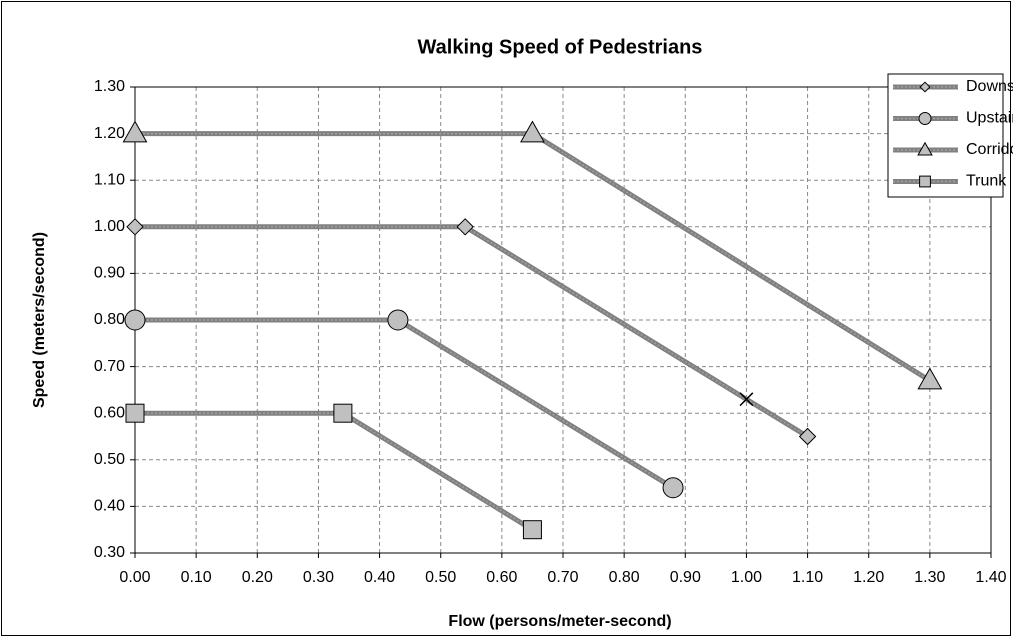 This screenshot has height=638, width=1013. I want to click on y-tick-label: 0.80, so click(109, 319).